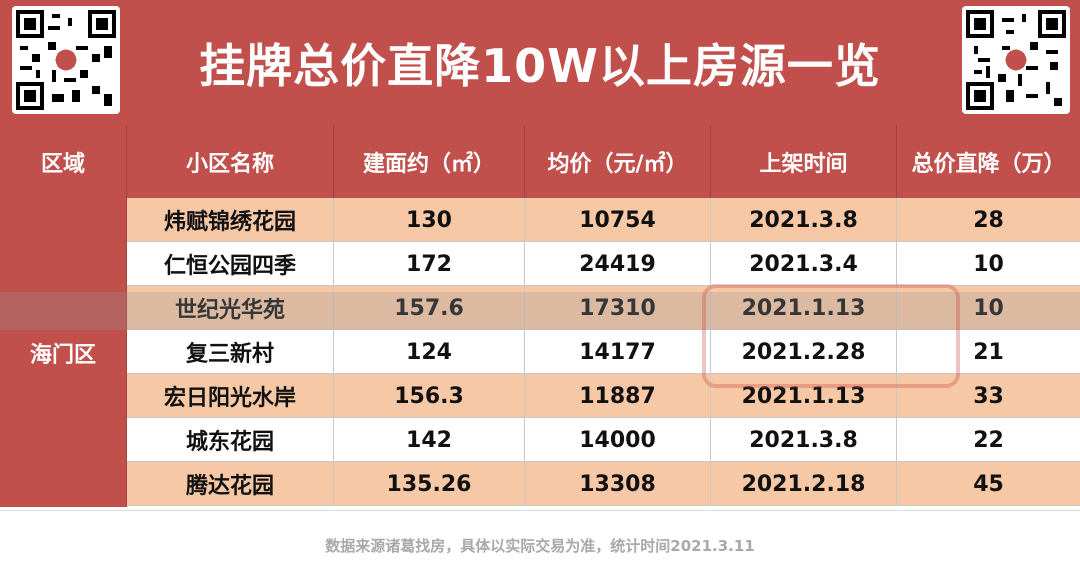 The width and height of the screenshot is (1080, 579). What do you see at coordinates (429, 308) in the screenshot?
I see `floor-area: 157.6` at bounding box center [429, 308].